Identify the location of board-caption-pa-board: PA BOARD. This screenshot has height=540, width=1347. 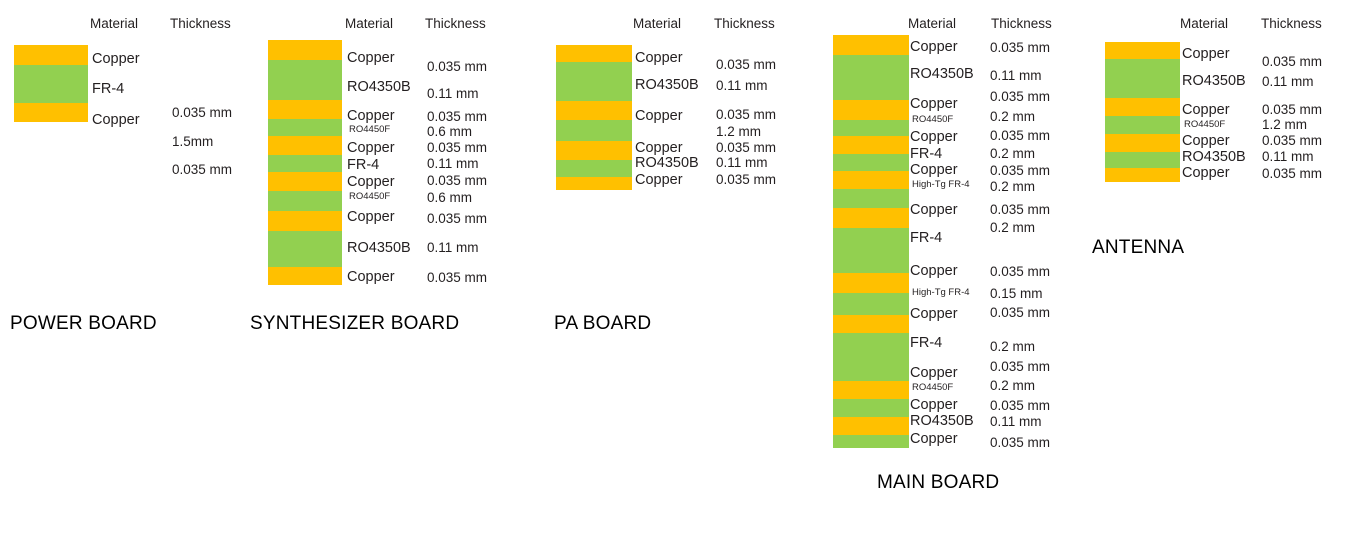
(603, 323).